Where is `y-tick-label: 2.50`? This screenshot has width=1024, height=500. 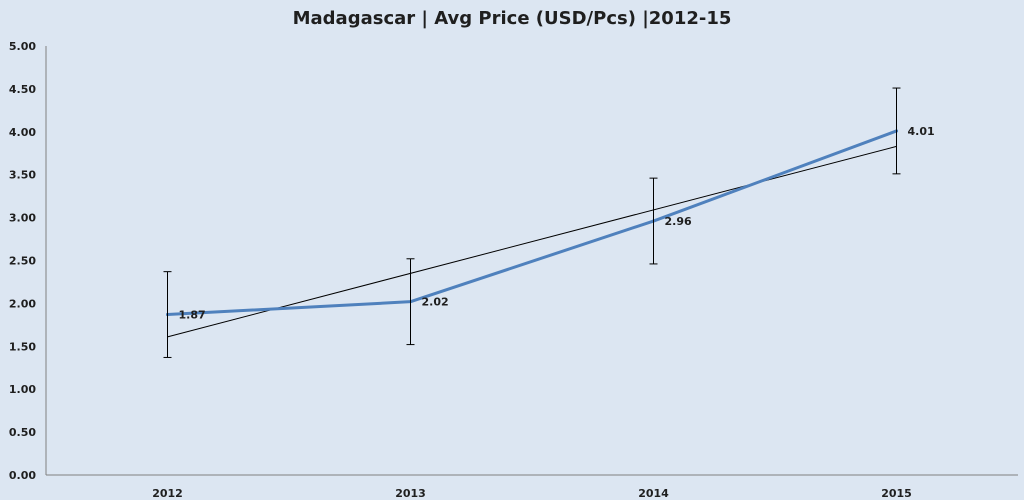
y-tick-label: 2.50 is located at coordinates (22, 261).